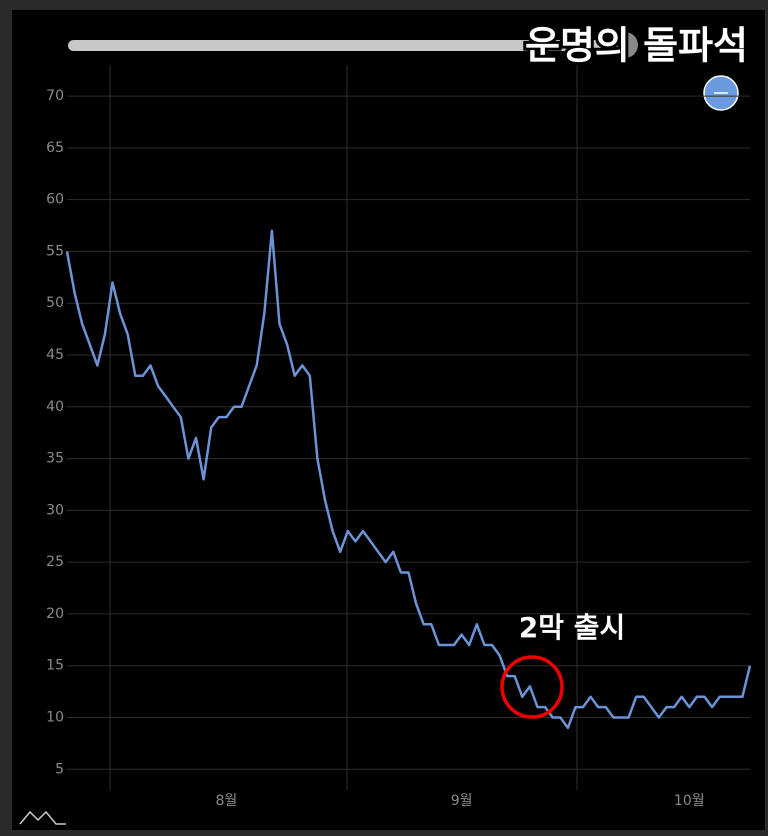 The image size is (768, 836). Describe the element at coordinates (55, 718) in the screenshot. I see `y-tick-label: 10` at that location.